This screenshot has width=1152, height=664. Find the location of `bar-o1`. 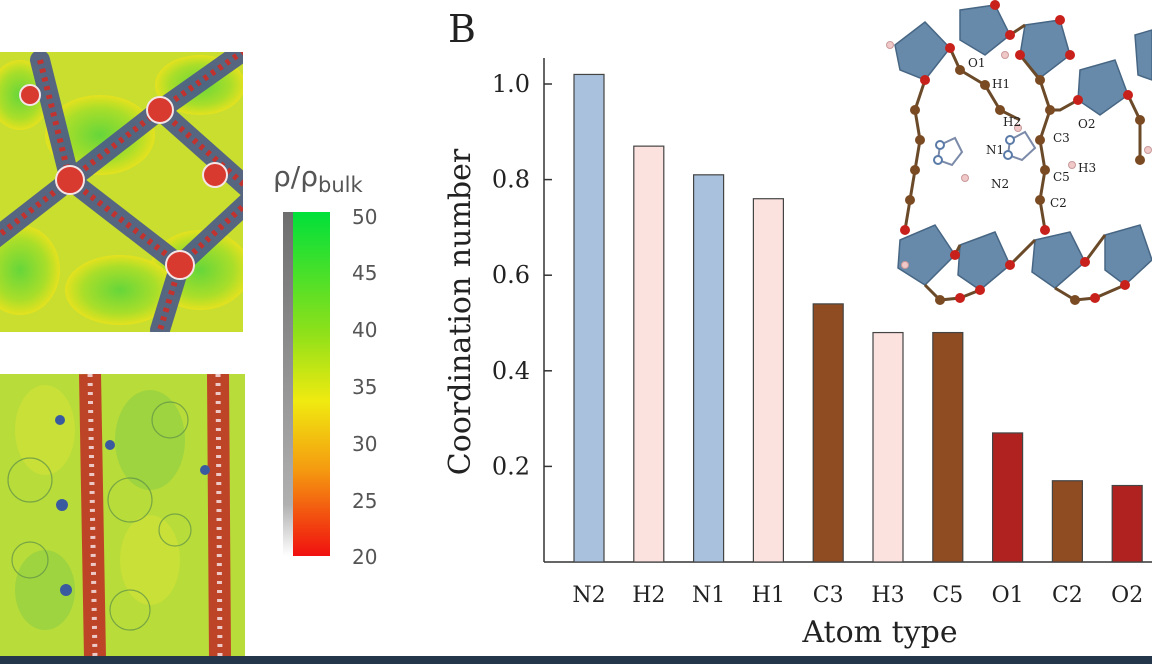

bar-o1 is located at coordinates (1007, 497).